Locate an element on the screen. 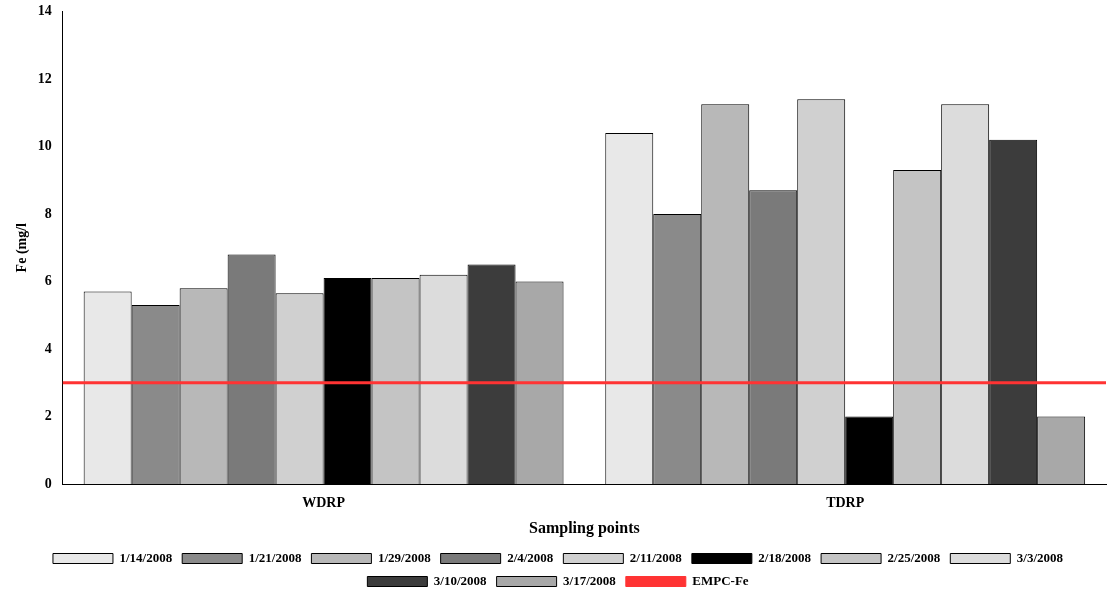  y-tick-label: 12 is located at coordinates (44, 78).